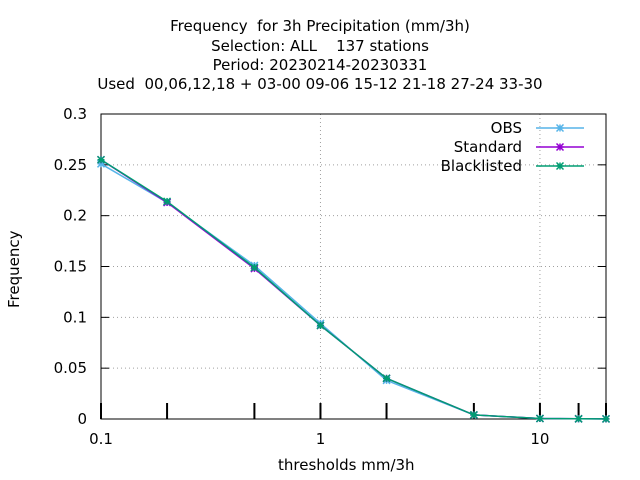  Describe the element at coordinates (346, 465) in the screenshot. I see `x-axis-label: thresholds mm/3h` at that location.